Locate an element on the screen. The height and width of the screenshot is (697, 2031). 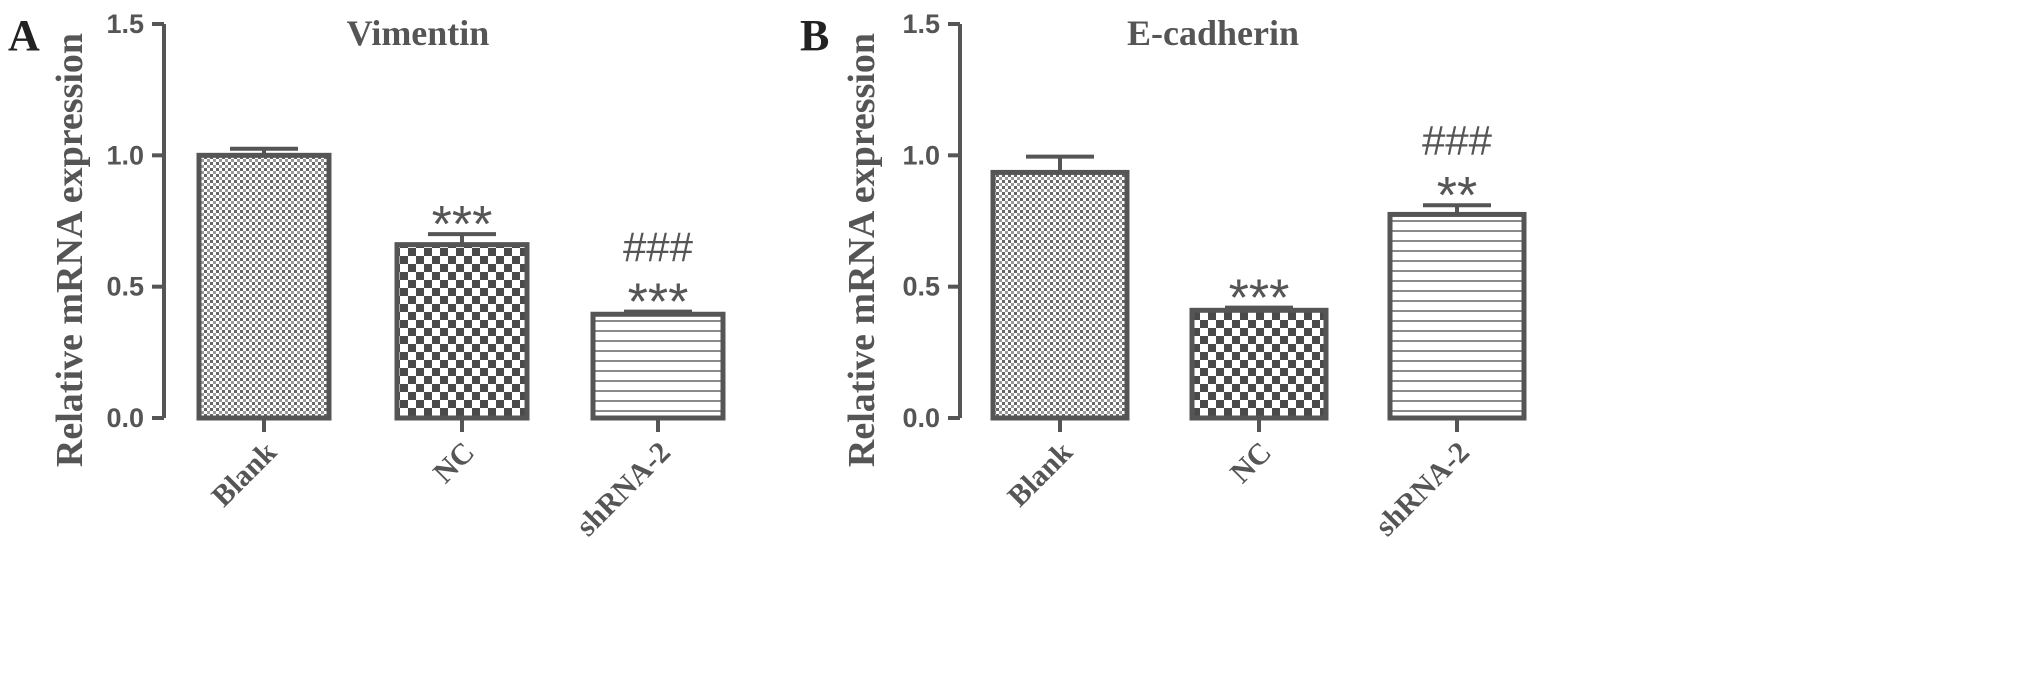
y-axis-label-b: Relative mRNA expression is located at coordinates (862, 250).